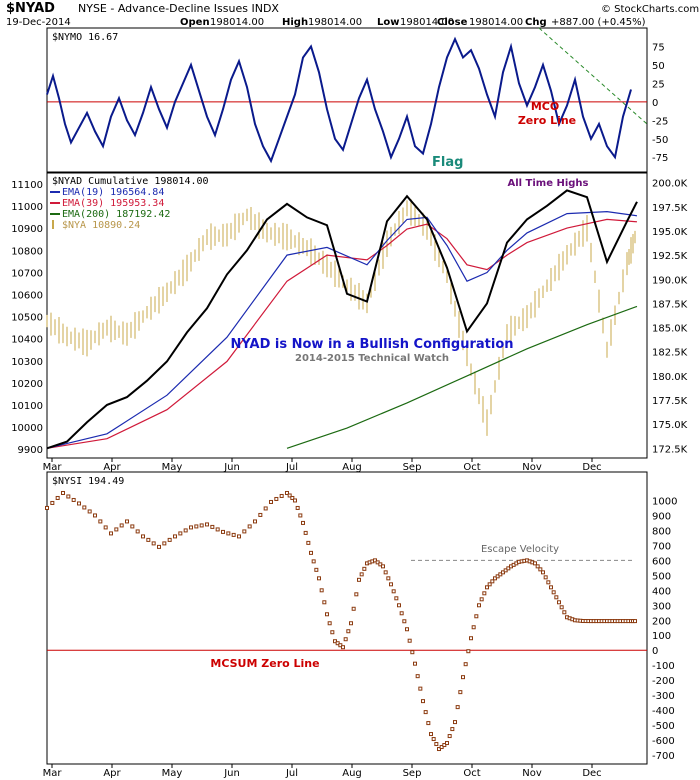  What do you see at coordinates (663, 681) in the screenshot?
I see `nysi-y-tick-12: -200` at bounding box center [663, 681].